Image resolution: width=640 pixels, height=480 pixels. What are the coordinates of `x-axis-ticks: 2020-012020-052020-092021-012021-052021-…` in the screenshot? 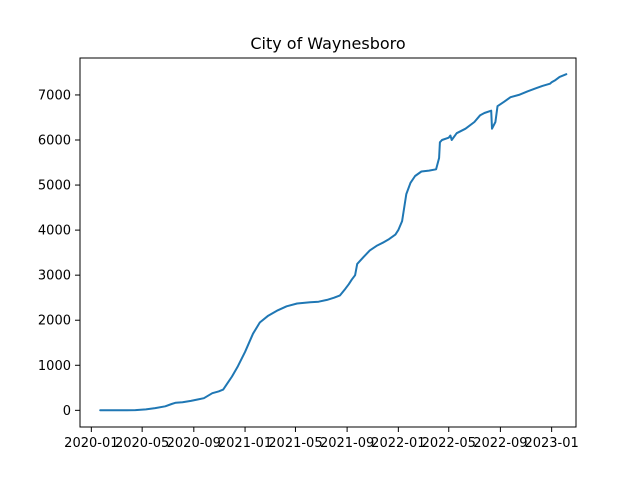 It's located at (321, 439).